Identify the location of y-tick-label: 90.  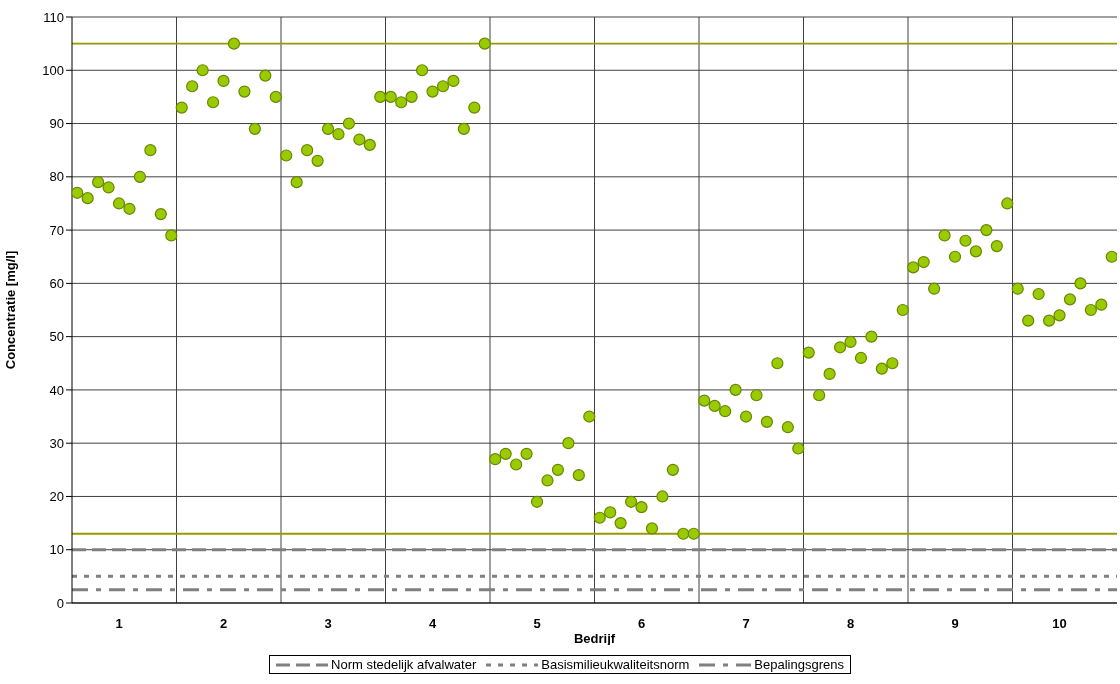
(56, 124).